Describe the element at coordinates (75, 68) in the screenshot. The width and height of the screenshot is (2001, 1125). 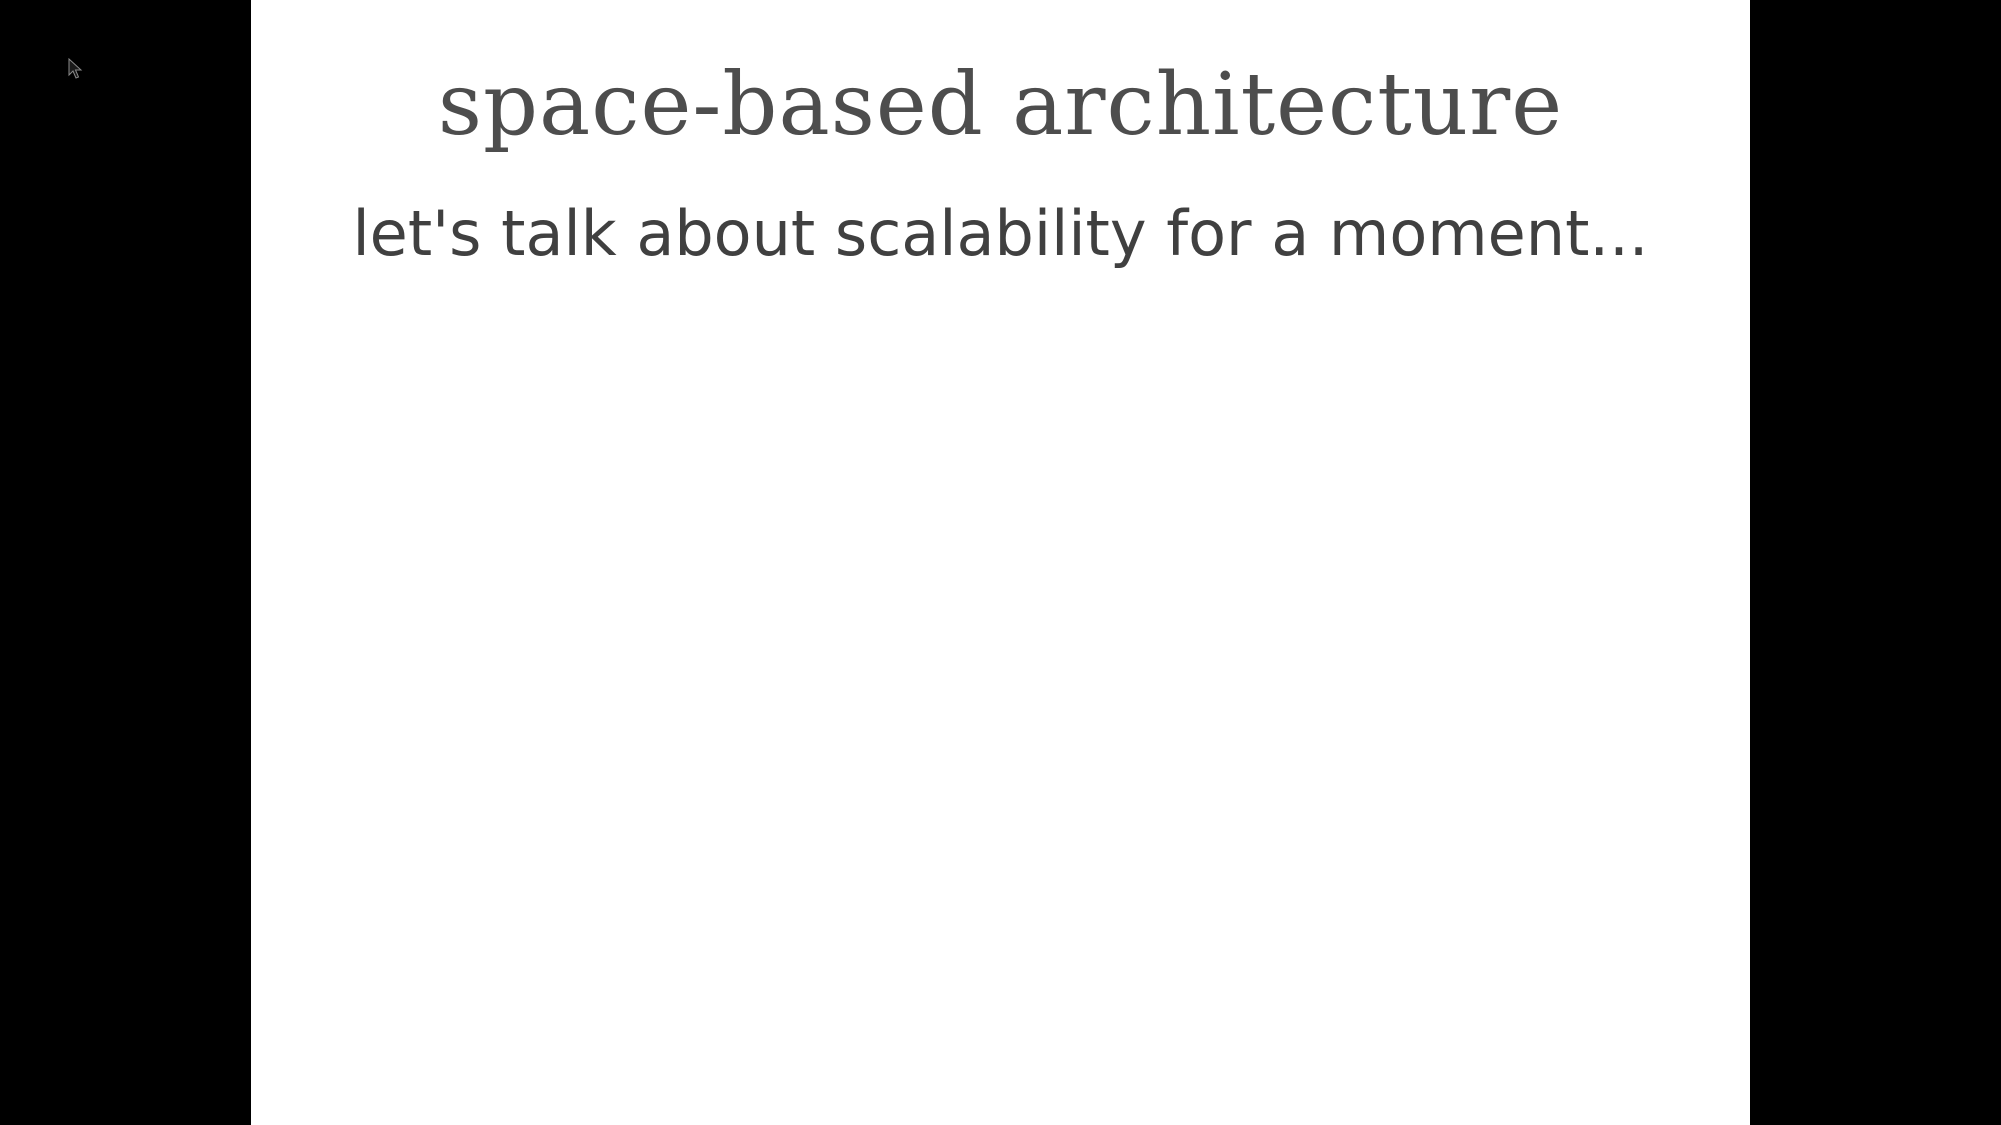
I see `mouse-pointer-icon` at that location.